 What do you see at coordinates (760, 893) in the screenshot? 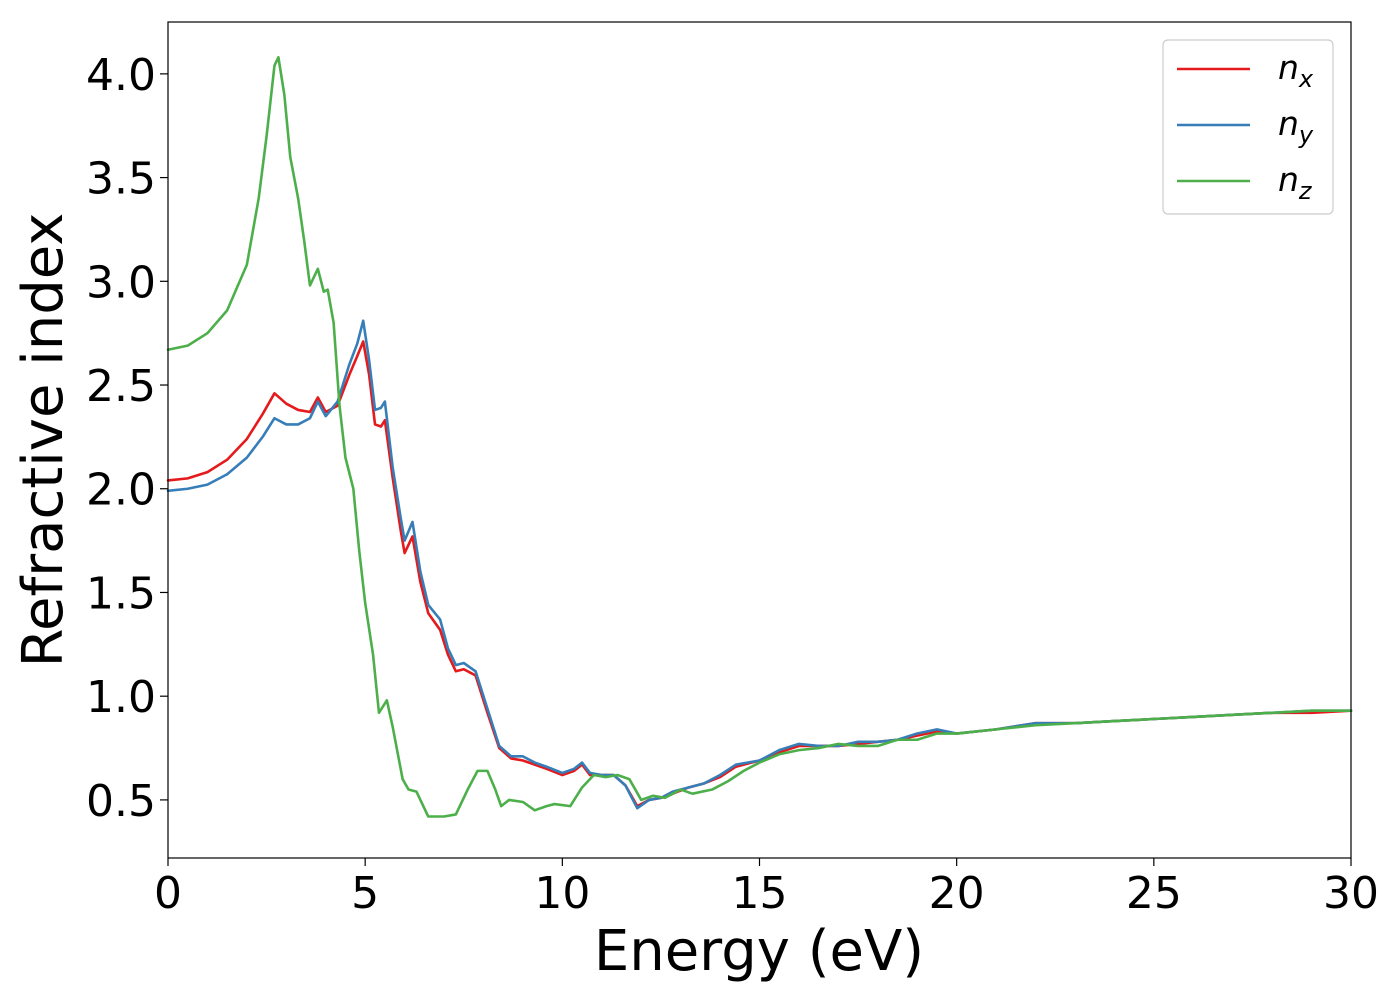
I see `x-tick-label: 15` at bounding box center [760, 893].